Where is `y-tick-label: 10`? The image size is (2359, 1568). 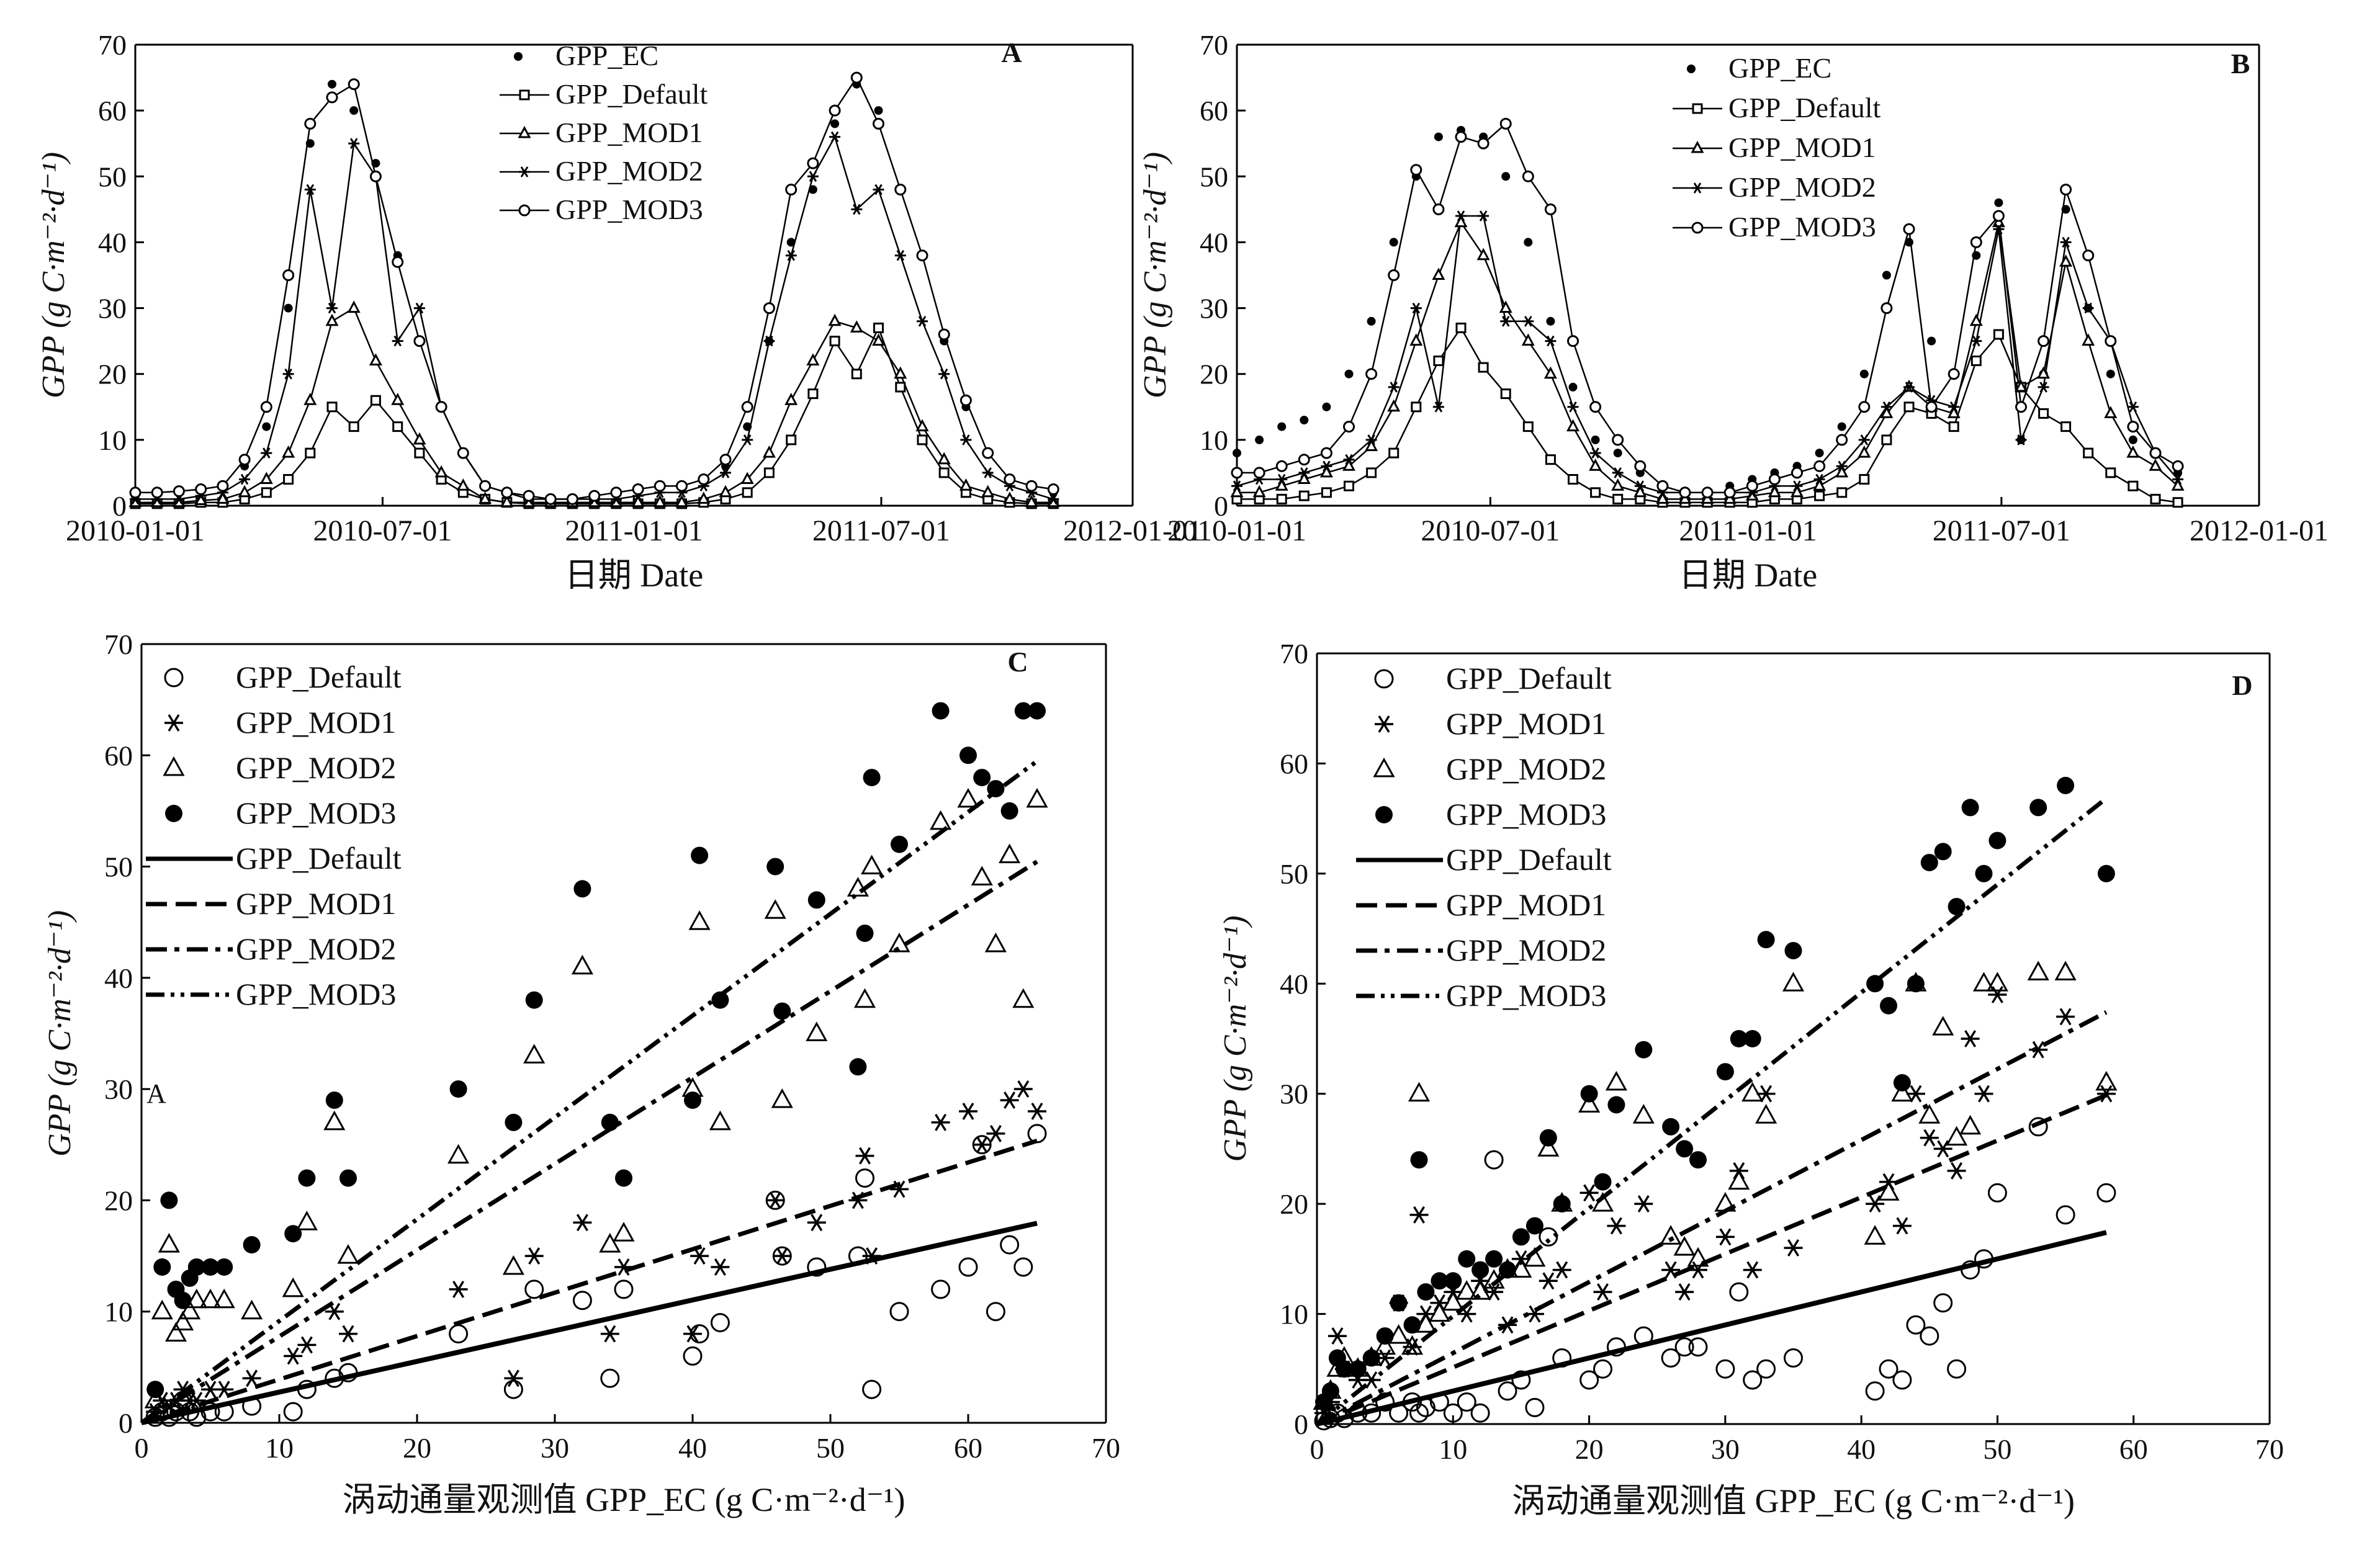 y-tick-label: 10 is located at coordinates (112, 440).